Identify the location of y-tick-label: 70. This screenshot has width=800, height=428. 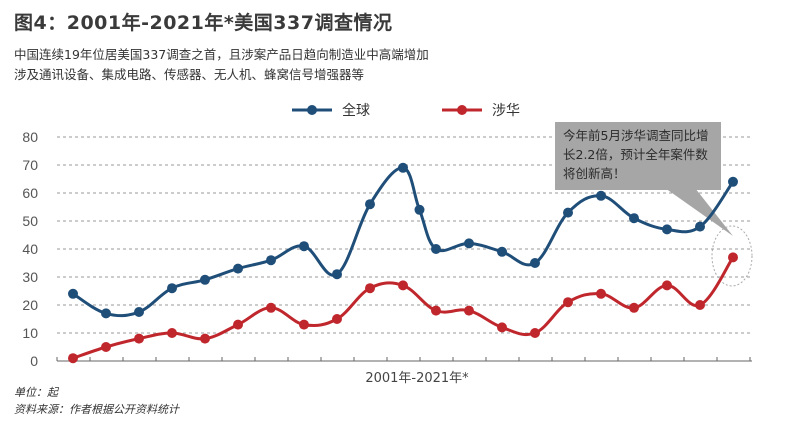
(30, 165).